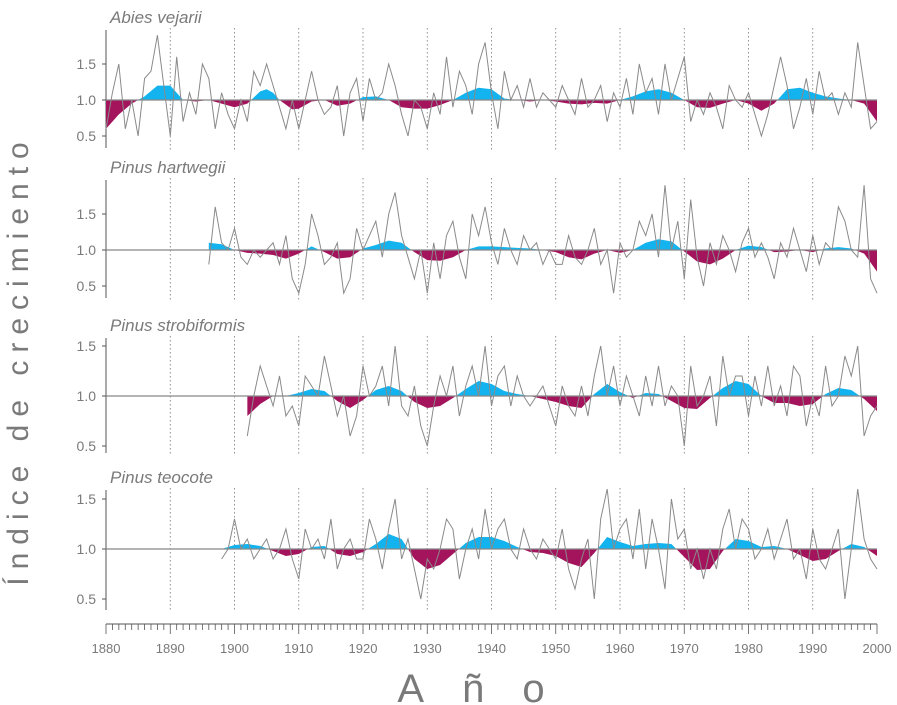 This screenshot has height=705, width=897. Describe the element at coordinates (161, 477) in the screenshot. I see `panel-title: Pinus teocote` at that location.